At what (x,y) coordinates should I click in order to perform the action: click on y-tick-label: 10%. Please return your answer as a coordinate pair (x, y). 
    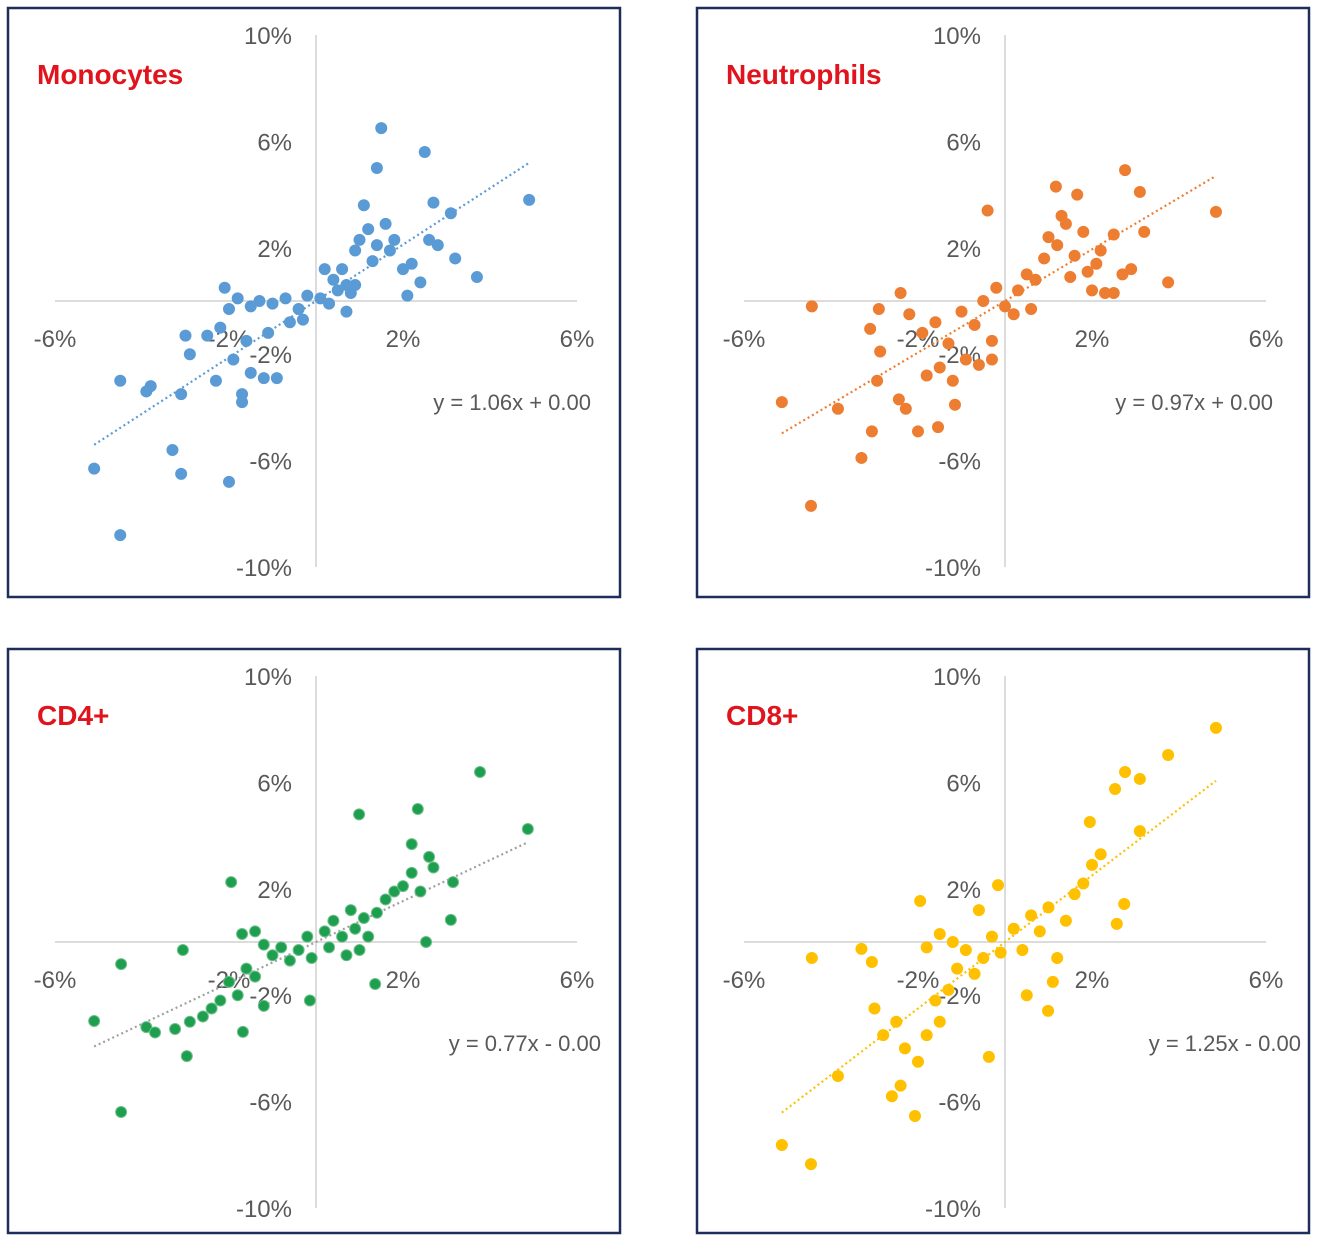
    Looking at the image, I should click on (268, 677).